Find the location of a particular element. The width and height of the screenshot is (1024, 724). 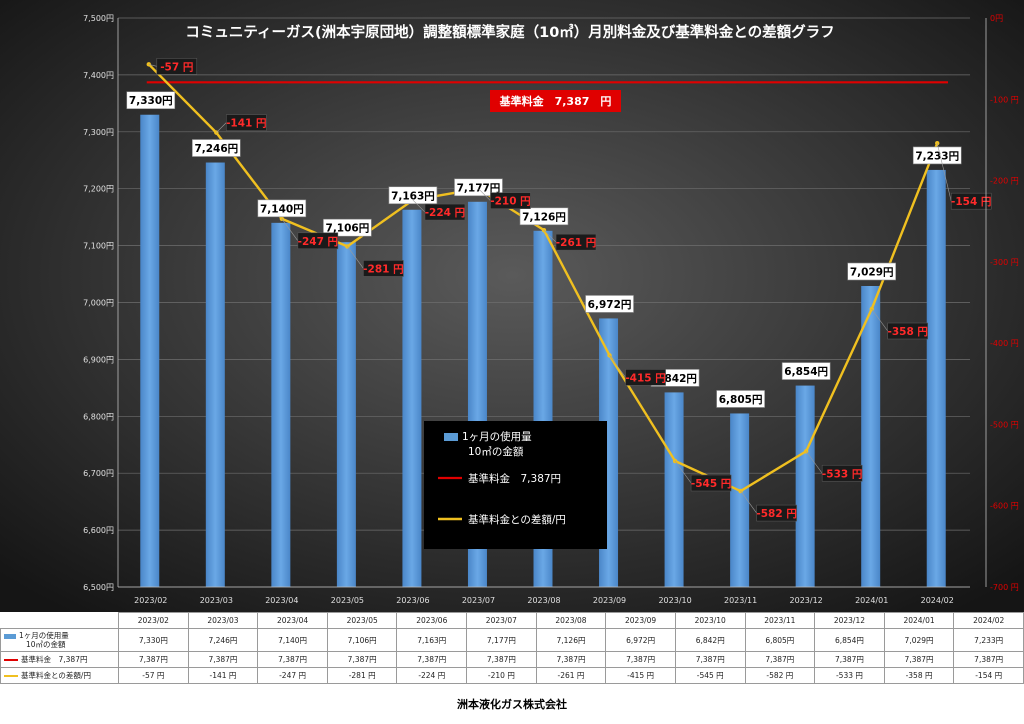

left-axis-tick-label: 6,800円 is located at coordinates (98, 416).